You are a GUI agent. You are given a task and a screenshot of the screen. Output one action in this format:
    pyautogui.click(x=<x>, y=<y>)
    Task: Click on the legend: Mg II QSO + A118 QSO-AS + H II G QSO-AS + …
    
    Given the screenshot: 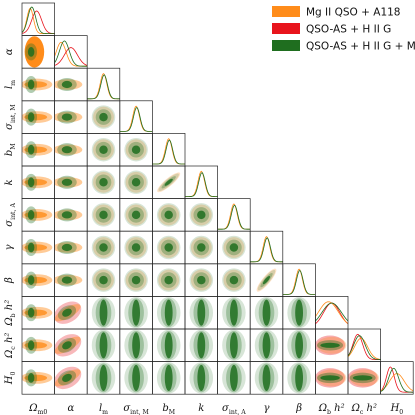 What is the action you would take?
    pyautogui.click(x=343, y=29)
    